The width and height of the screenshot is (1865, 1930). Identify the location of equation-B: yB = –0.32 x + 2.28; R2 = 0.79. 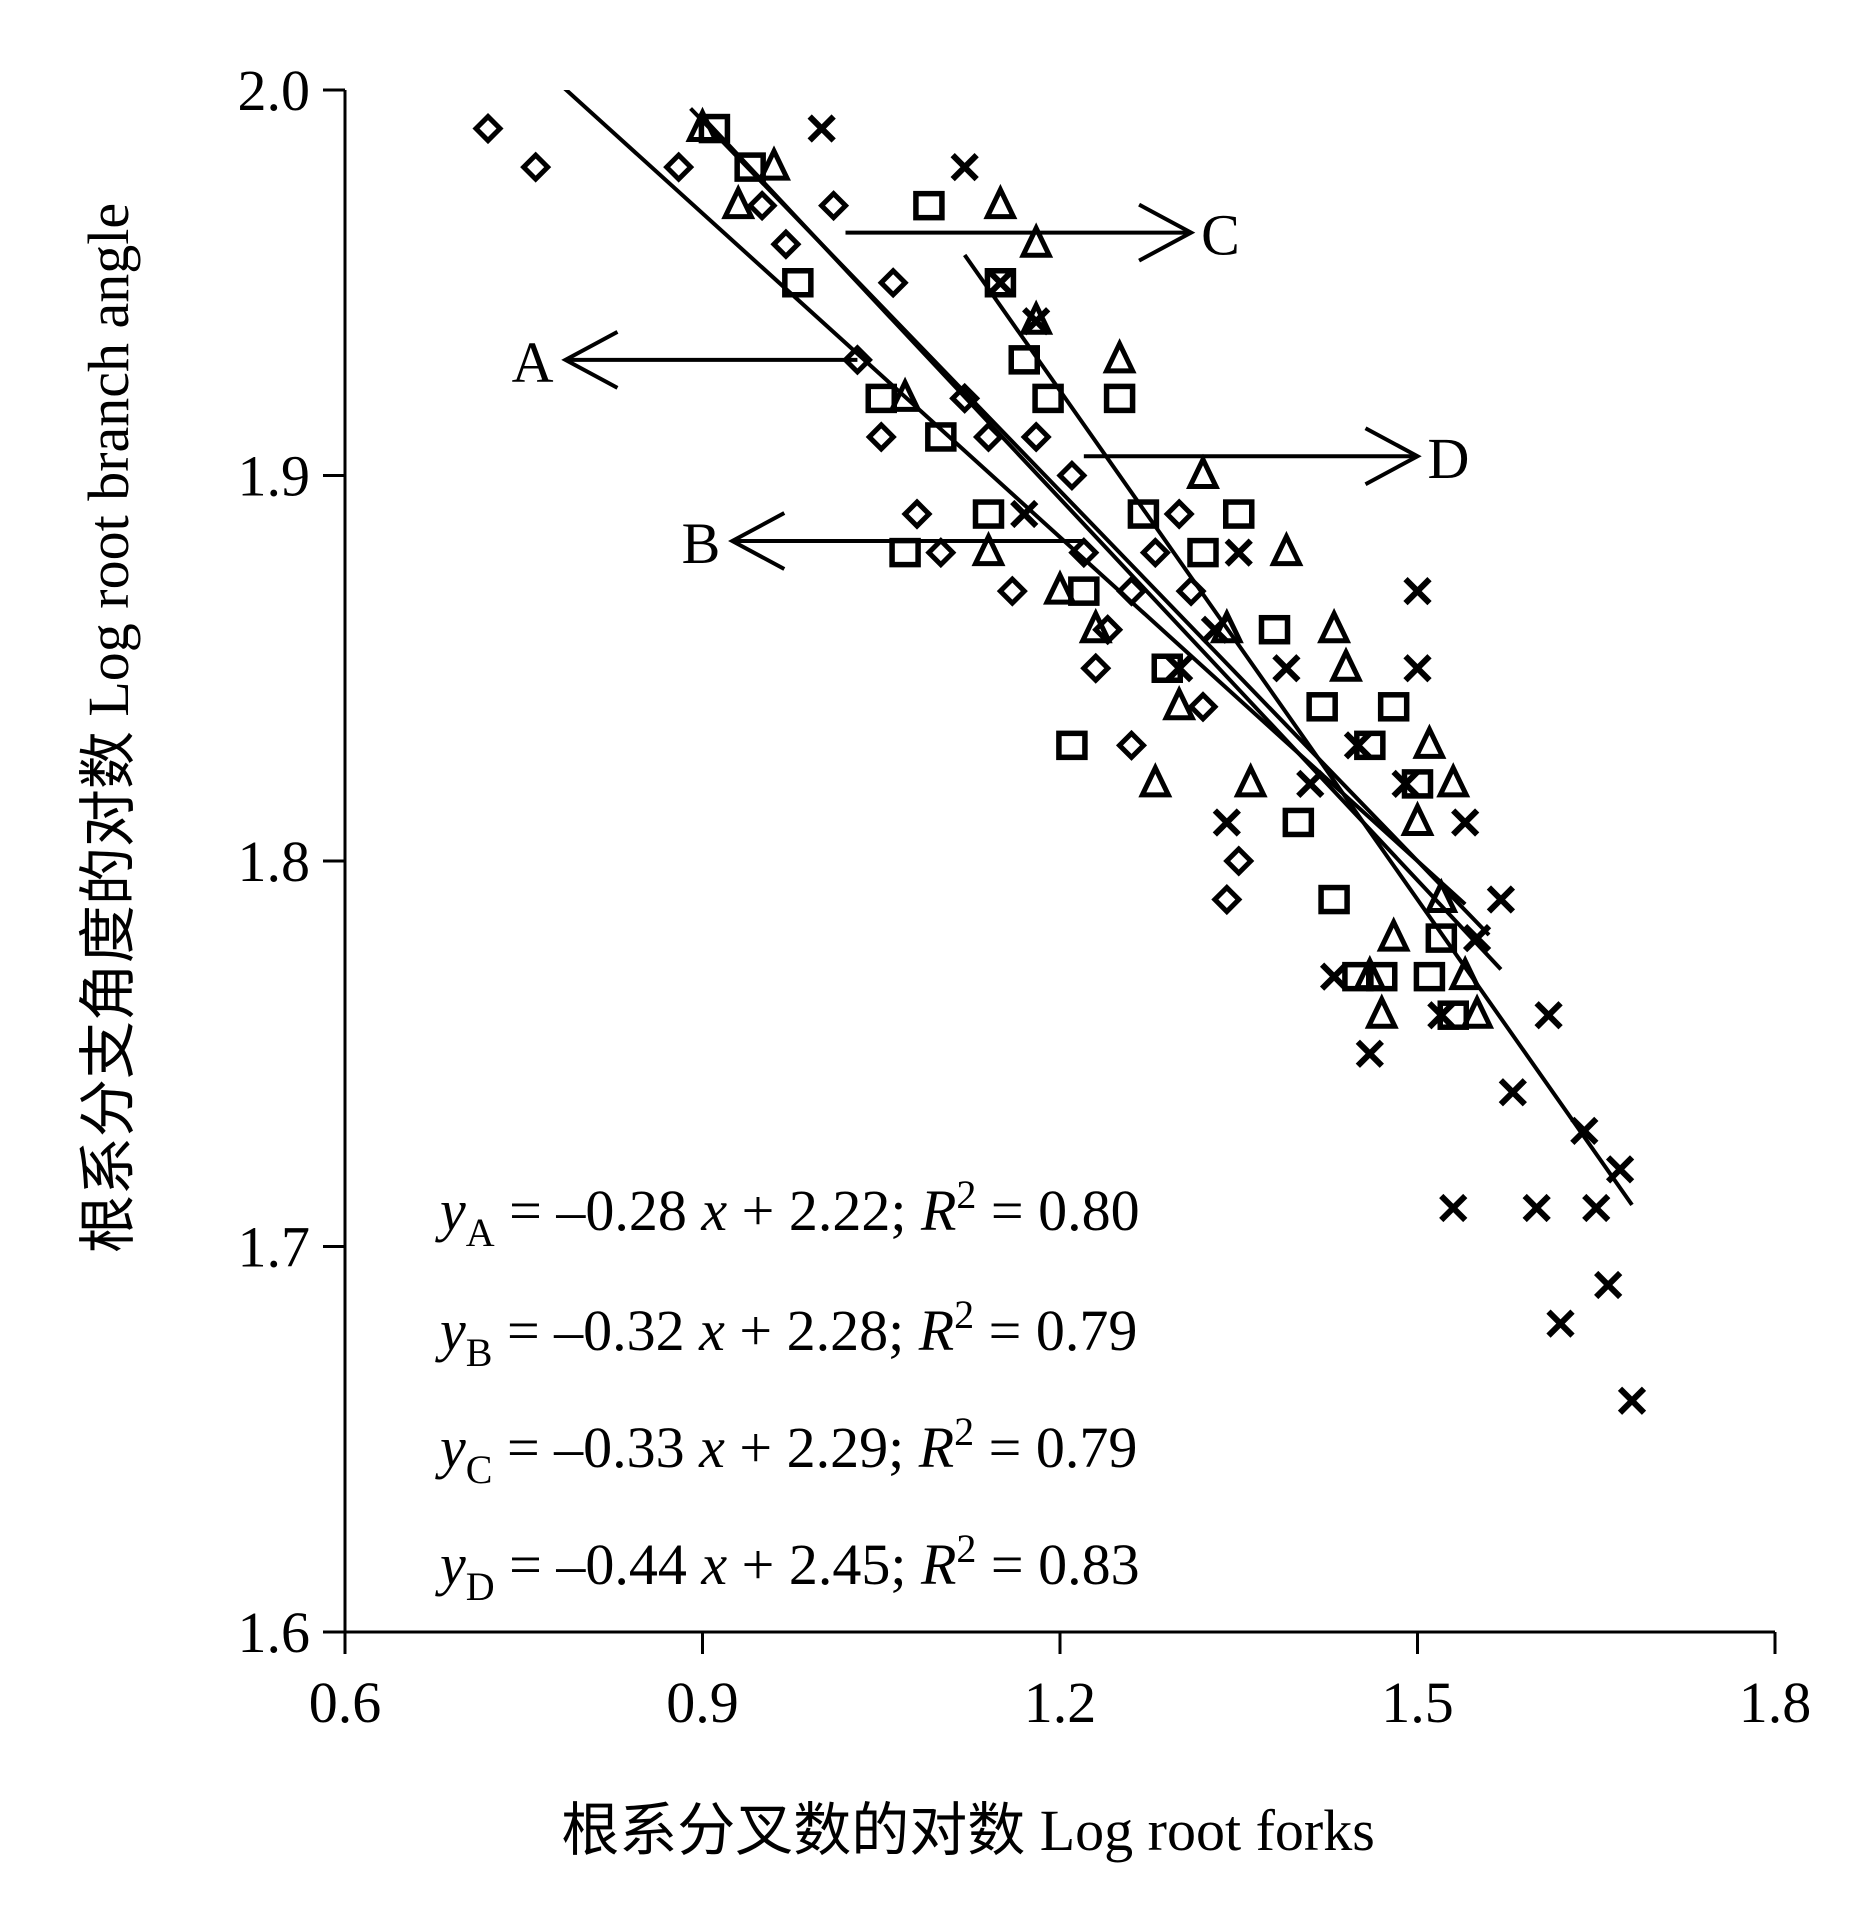
(786, 1333).